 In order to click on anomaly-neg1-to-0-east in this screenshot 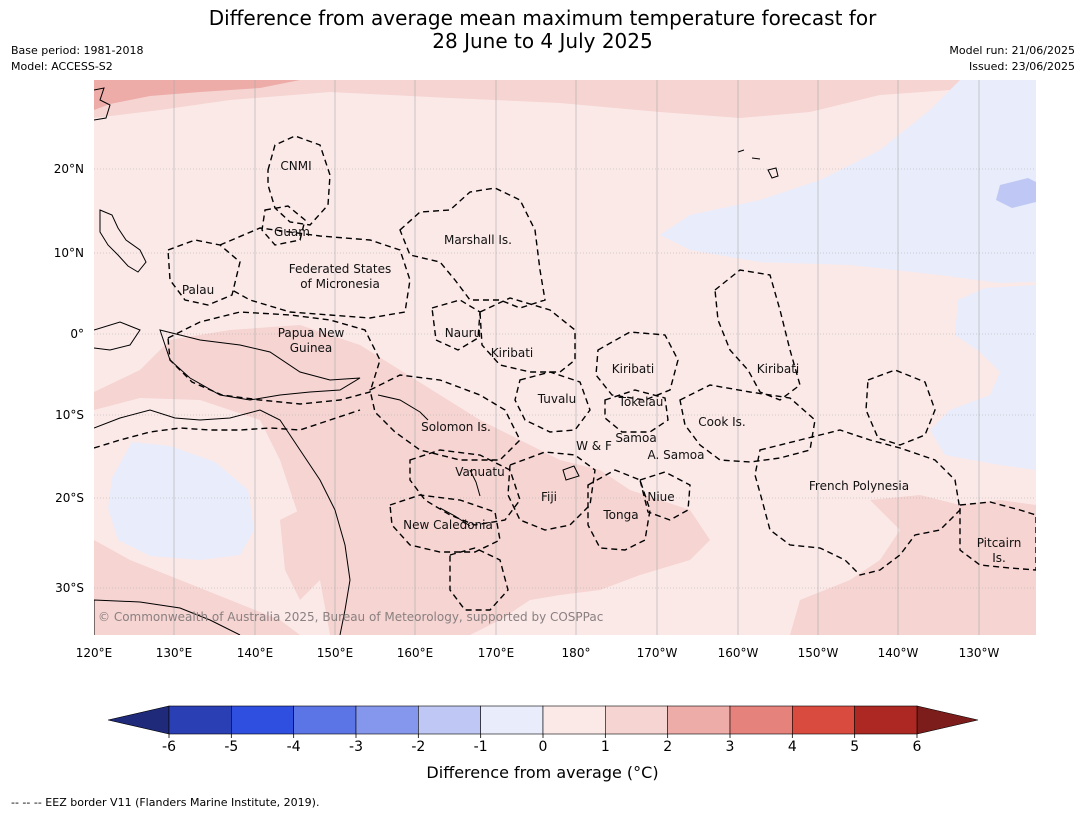, I will do `click(983, 377)`.